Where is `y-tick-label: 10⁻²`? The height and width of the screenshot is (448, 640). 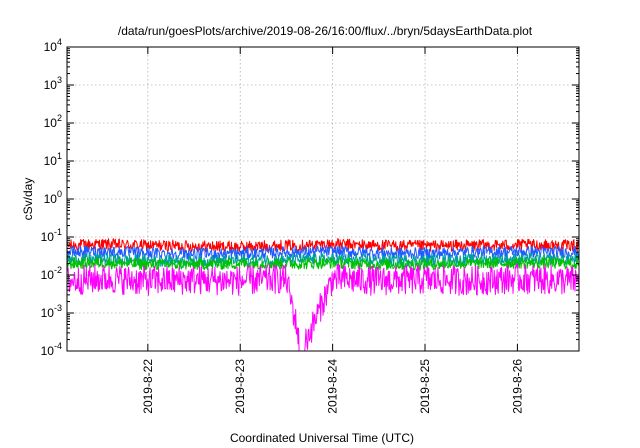
y-tick-label: 10⁻² is located at coordinates (51, 273).